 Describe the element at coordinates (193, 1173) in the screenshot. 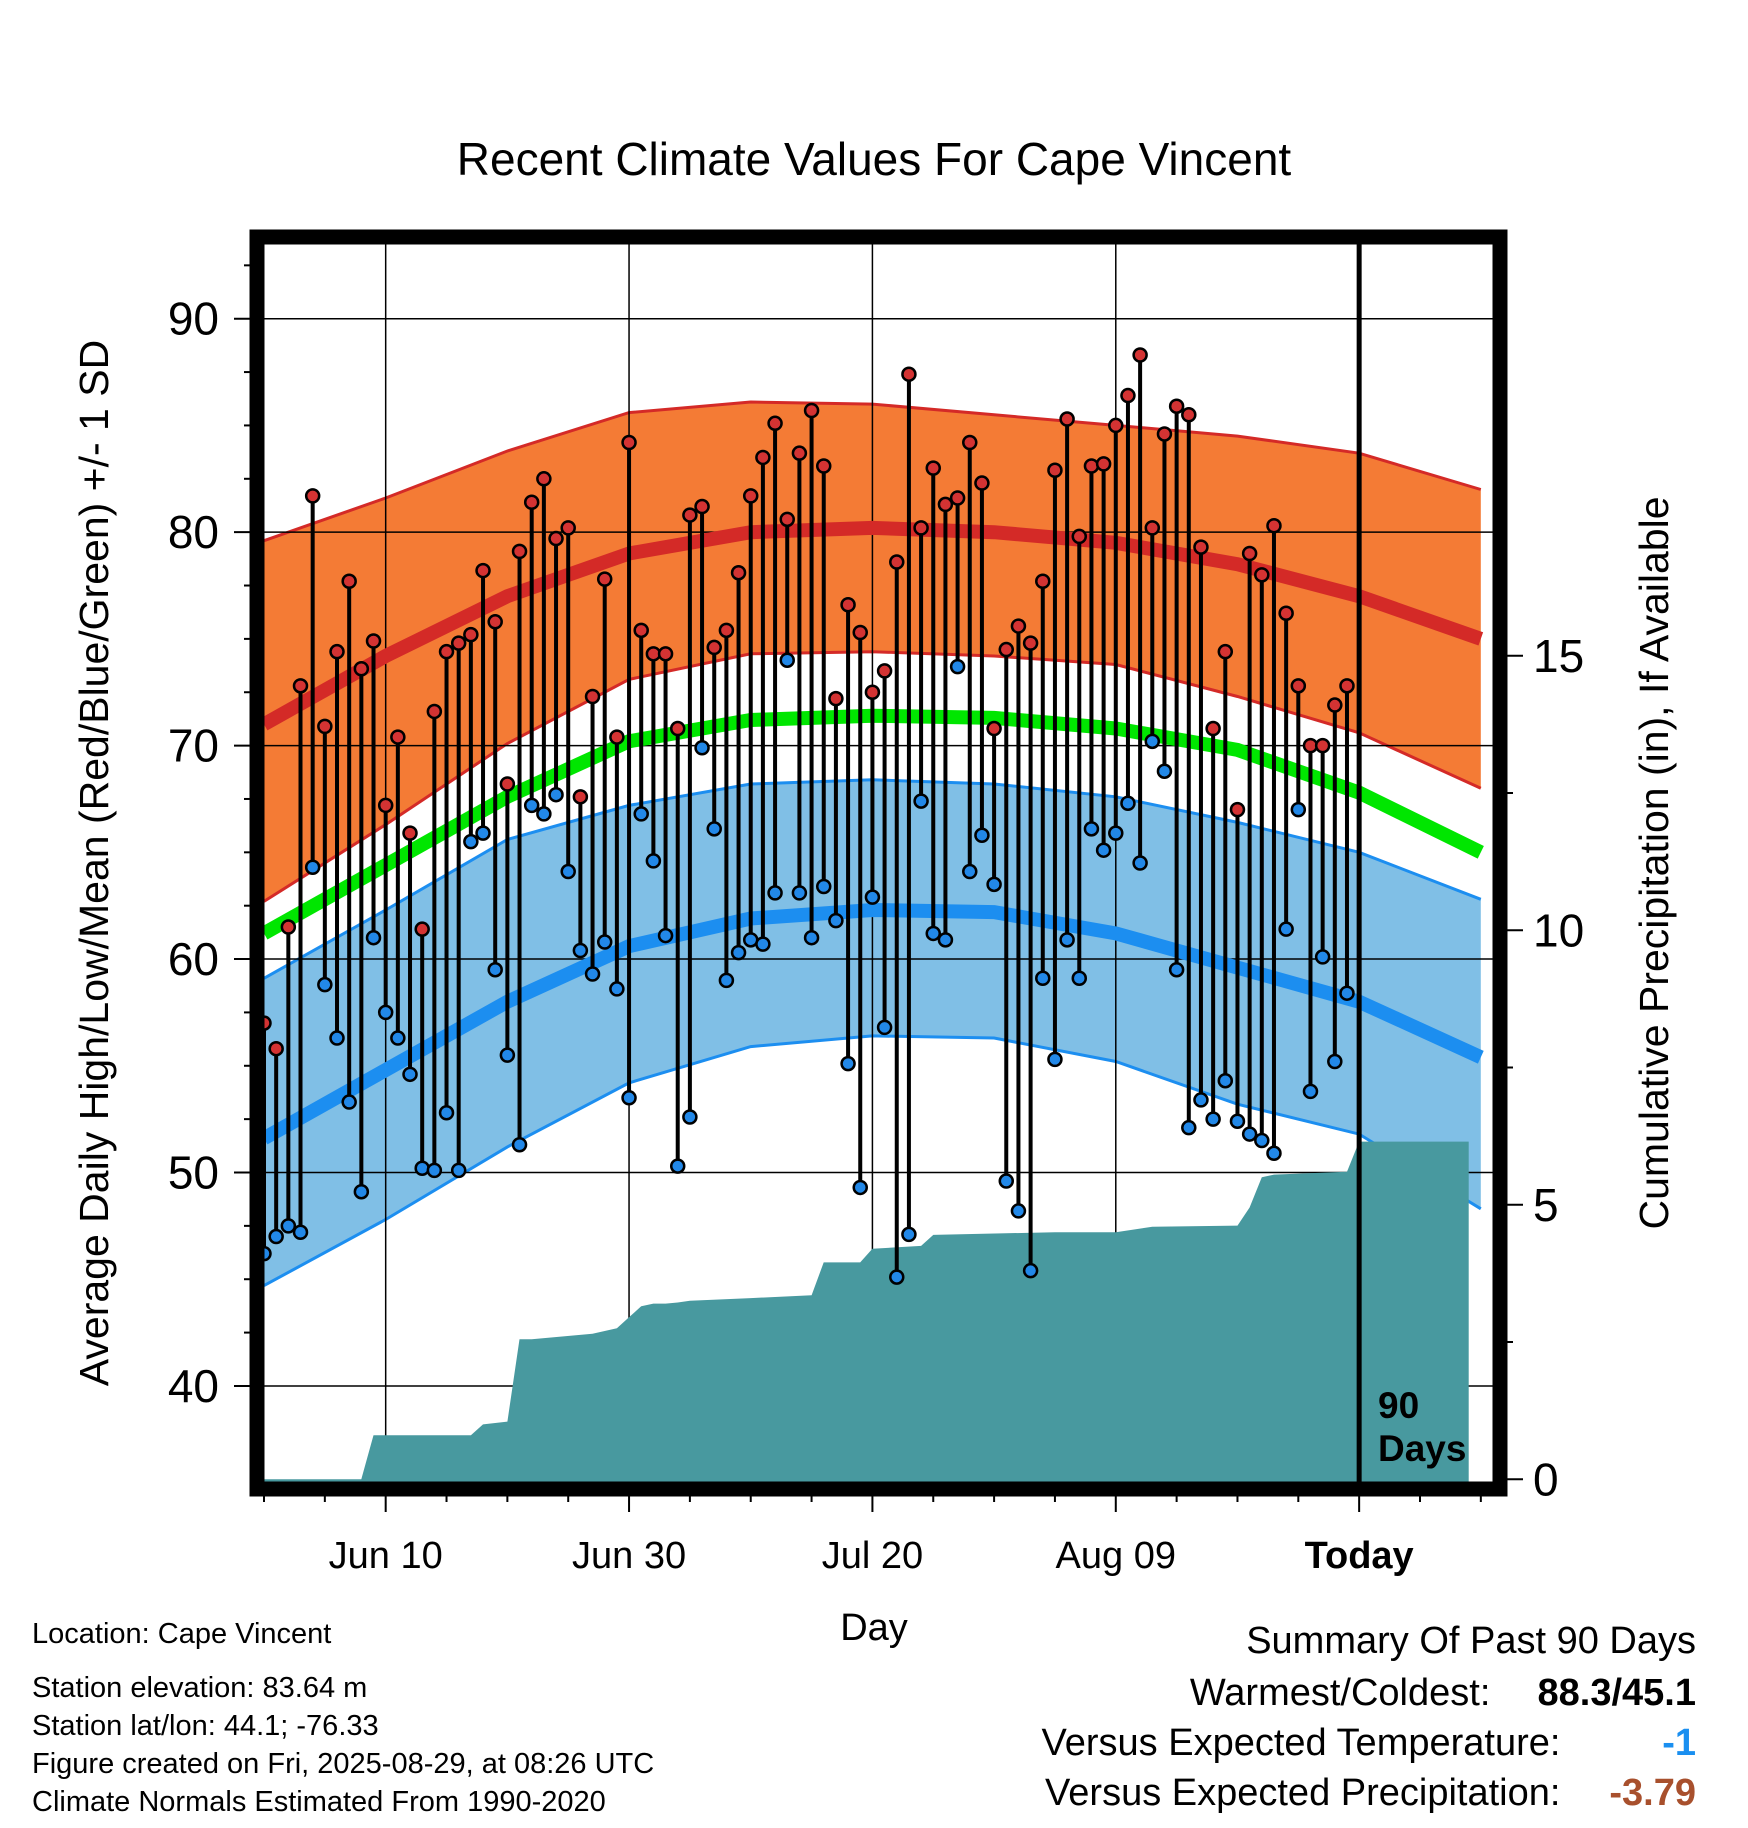

I see `y-tick-label: 50` at that location.